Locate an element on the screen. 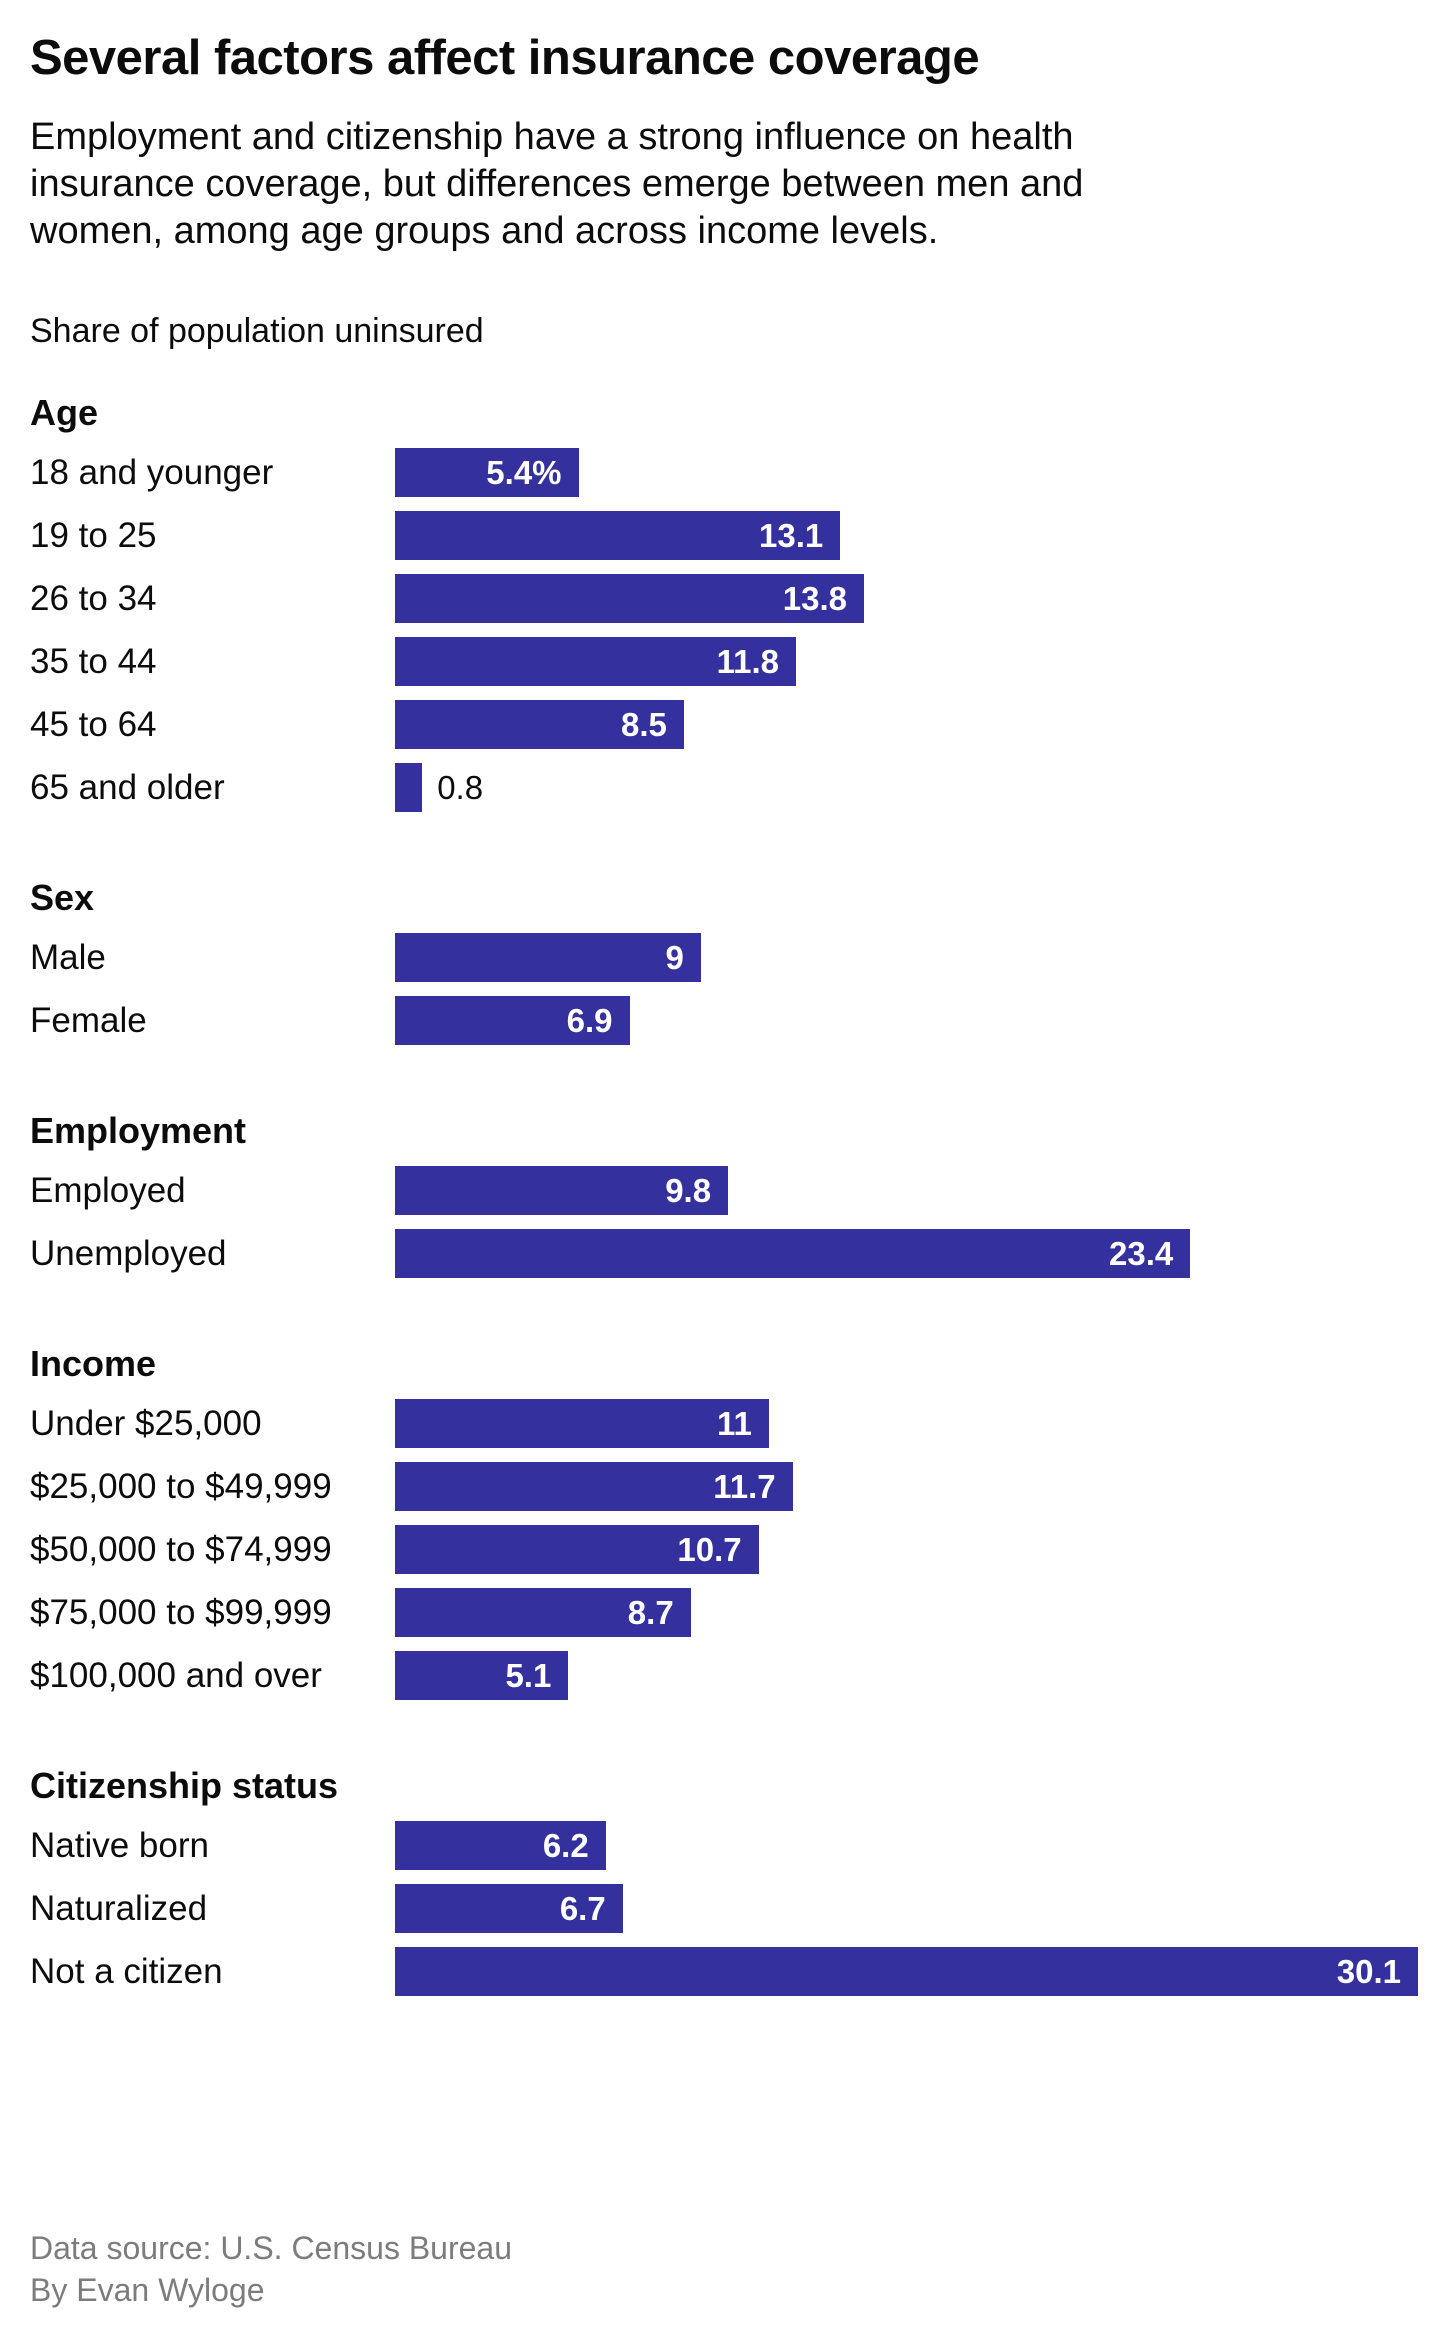  bar-row: Employed 9.8 is located at coordinates (724, 1190).